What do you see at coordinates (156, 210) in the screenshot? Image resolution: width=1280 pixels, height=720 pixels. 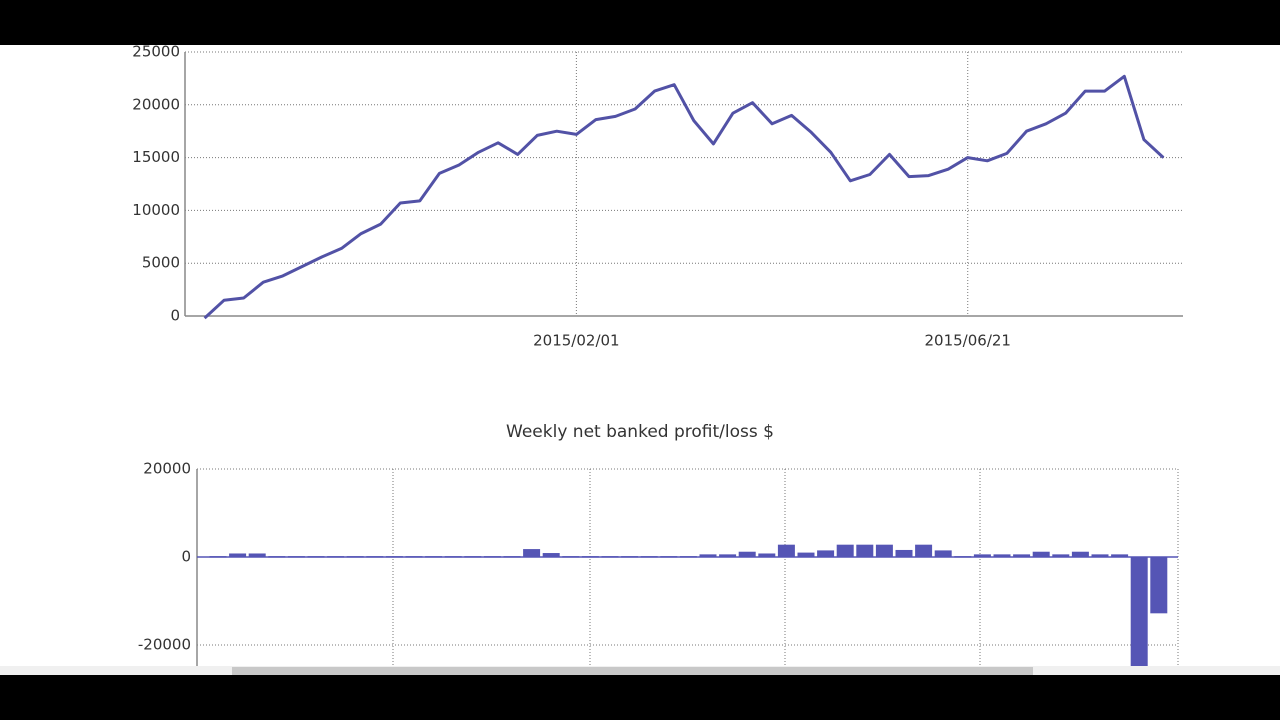 I see `y-tick-label: 10000` at bounding box center [156, 210].